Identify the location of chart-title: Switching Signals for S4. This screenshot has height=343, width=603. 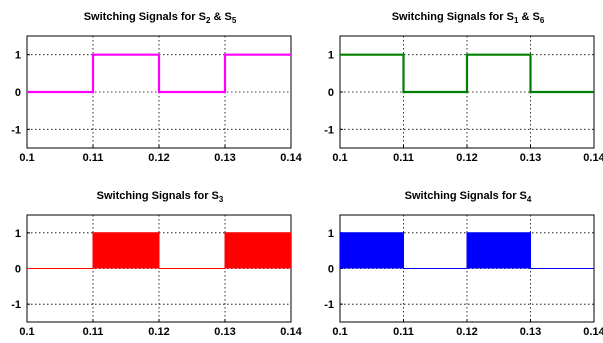
(468, 197).